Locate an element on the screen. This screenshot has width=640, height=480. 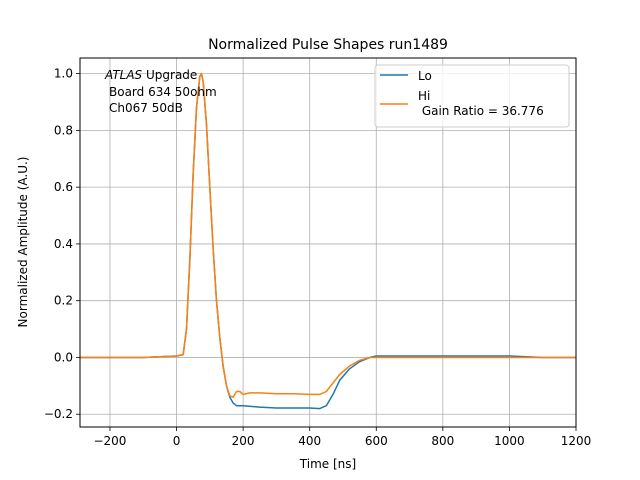
svg-text: ATLAS Upgrade is located at coordinates (150, 75).